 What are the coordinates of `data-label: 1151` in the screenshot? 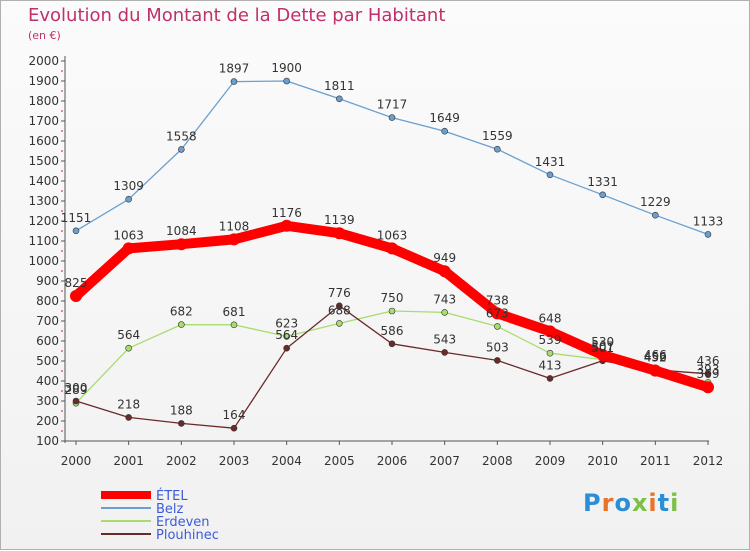 It's located at (76, 218).